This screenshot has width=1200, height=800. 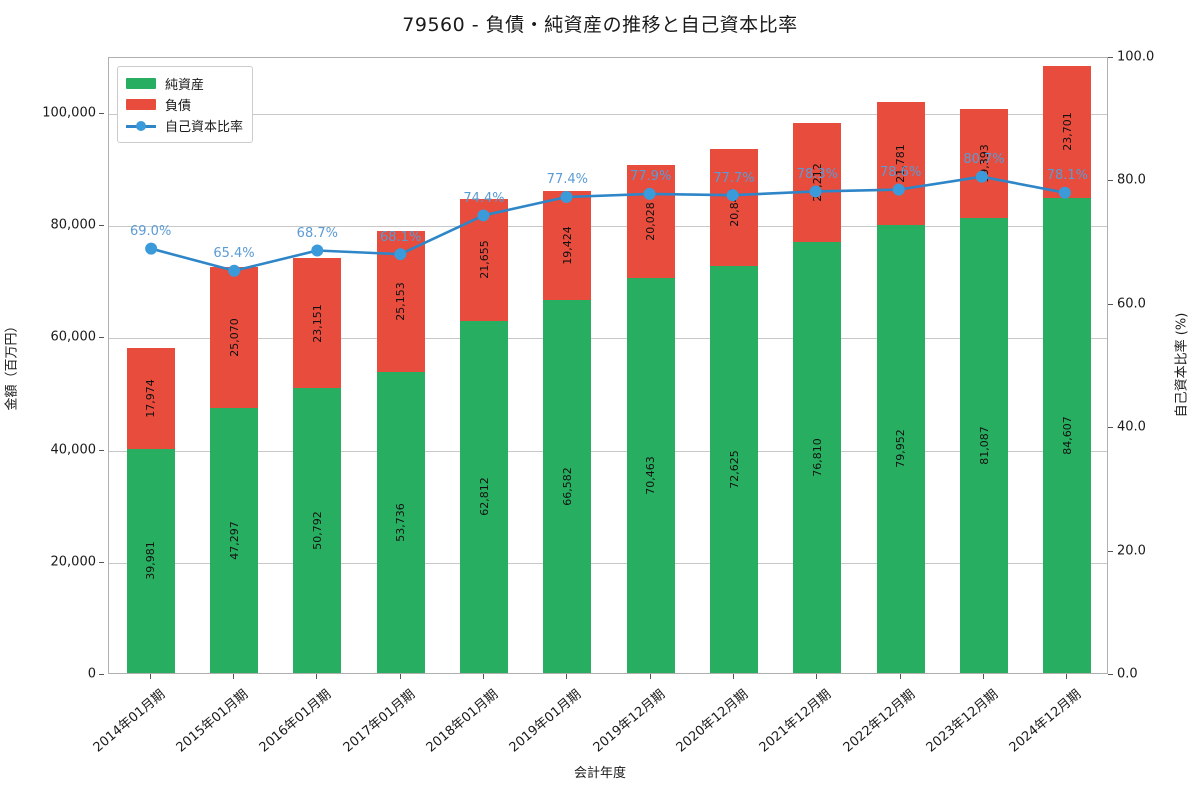 I want to click on bar-segment-equity: 84,607, so click(x=1067, y=435).